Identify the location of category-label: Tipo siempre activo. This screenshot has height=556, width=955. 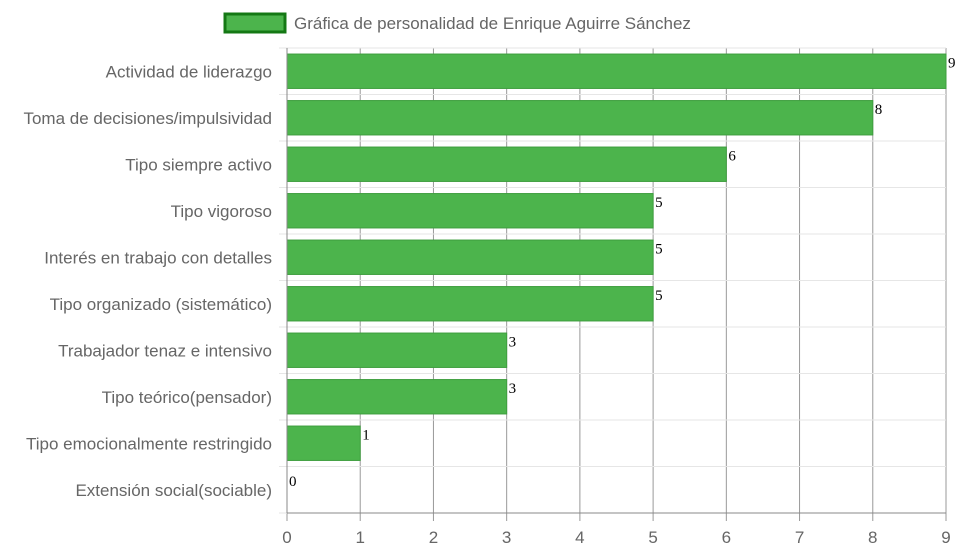
(198, 164).